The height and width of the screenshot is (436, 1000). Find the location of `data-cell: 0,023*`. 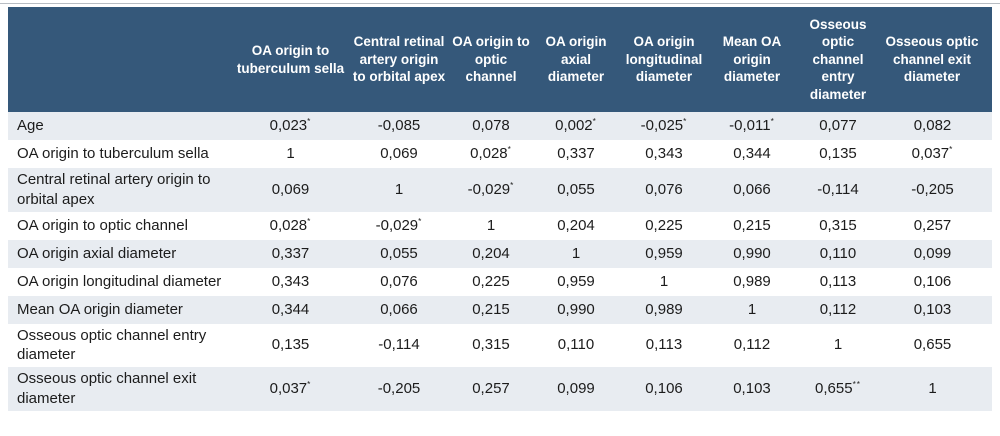

data-cell: 0,023* is located at coordinates (290, 126).